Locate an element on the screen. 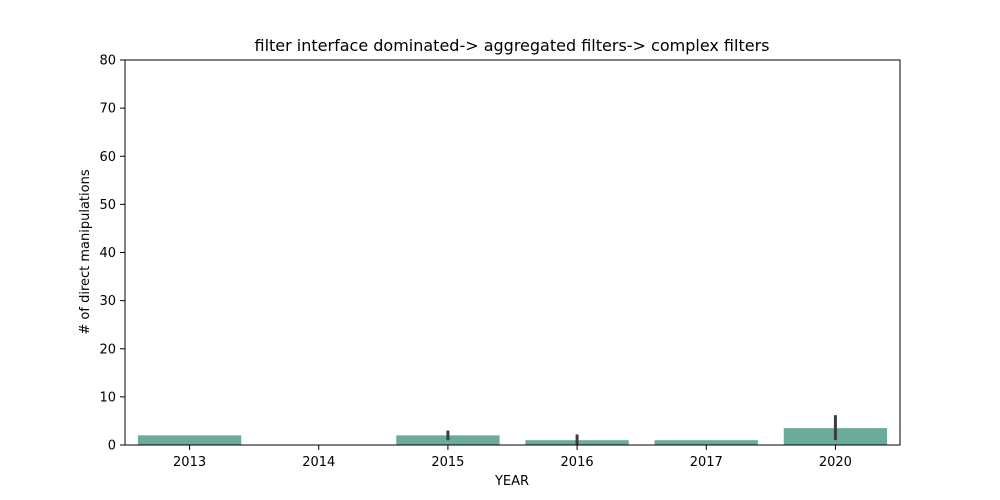 The height and width of the screenshot is (500, 1000). x-tick-label-2017: 2017 is located at coordinates (706, 462).